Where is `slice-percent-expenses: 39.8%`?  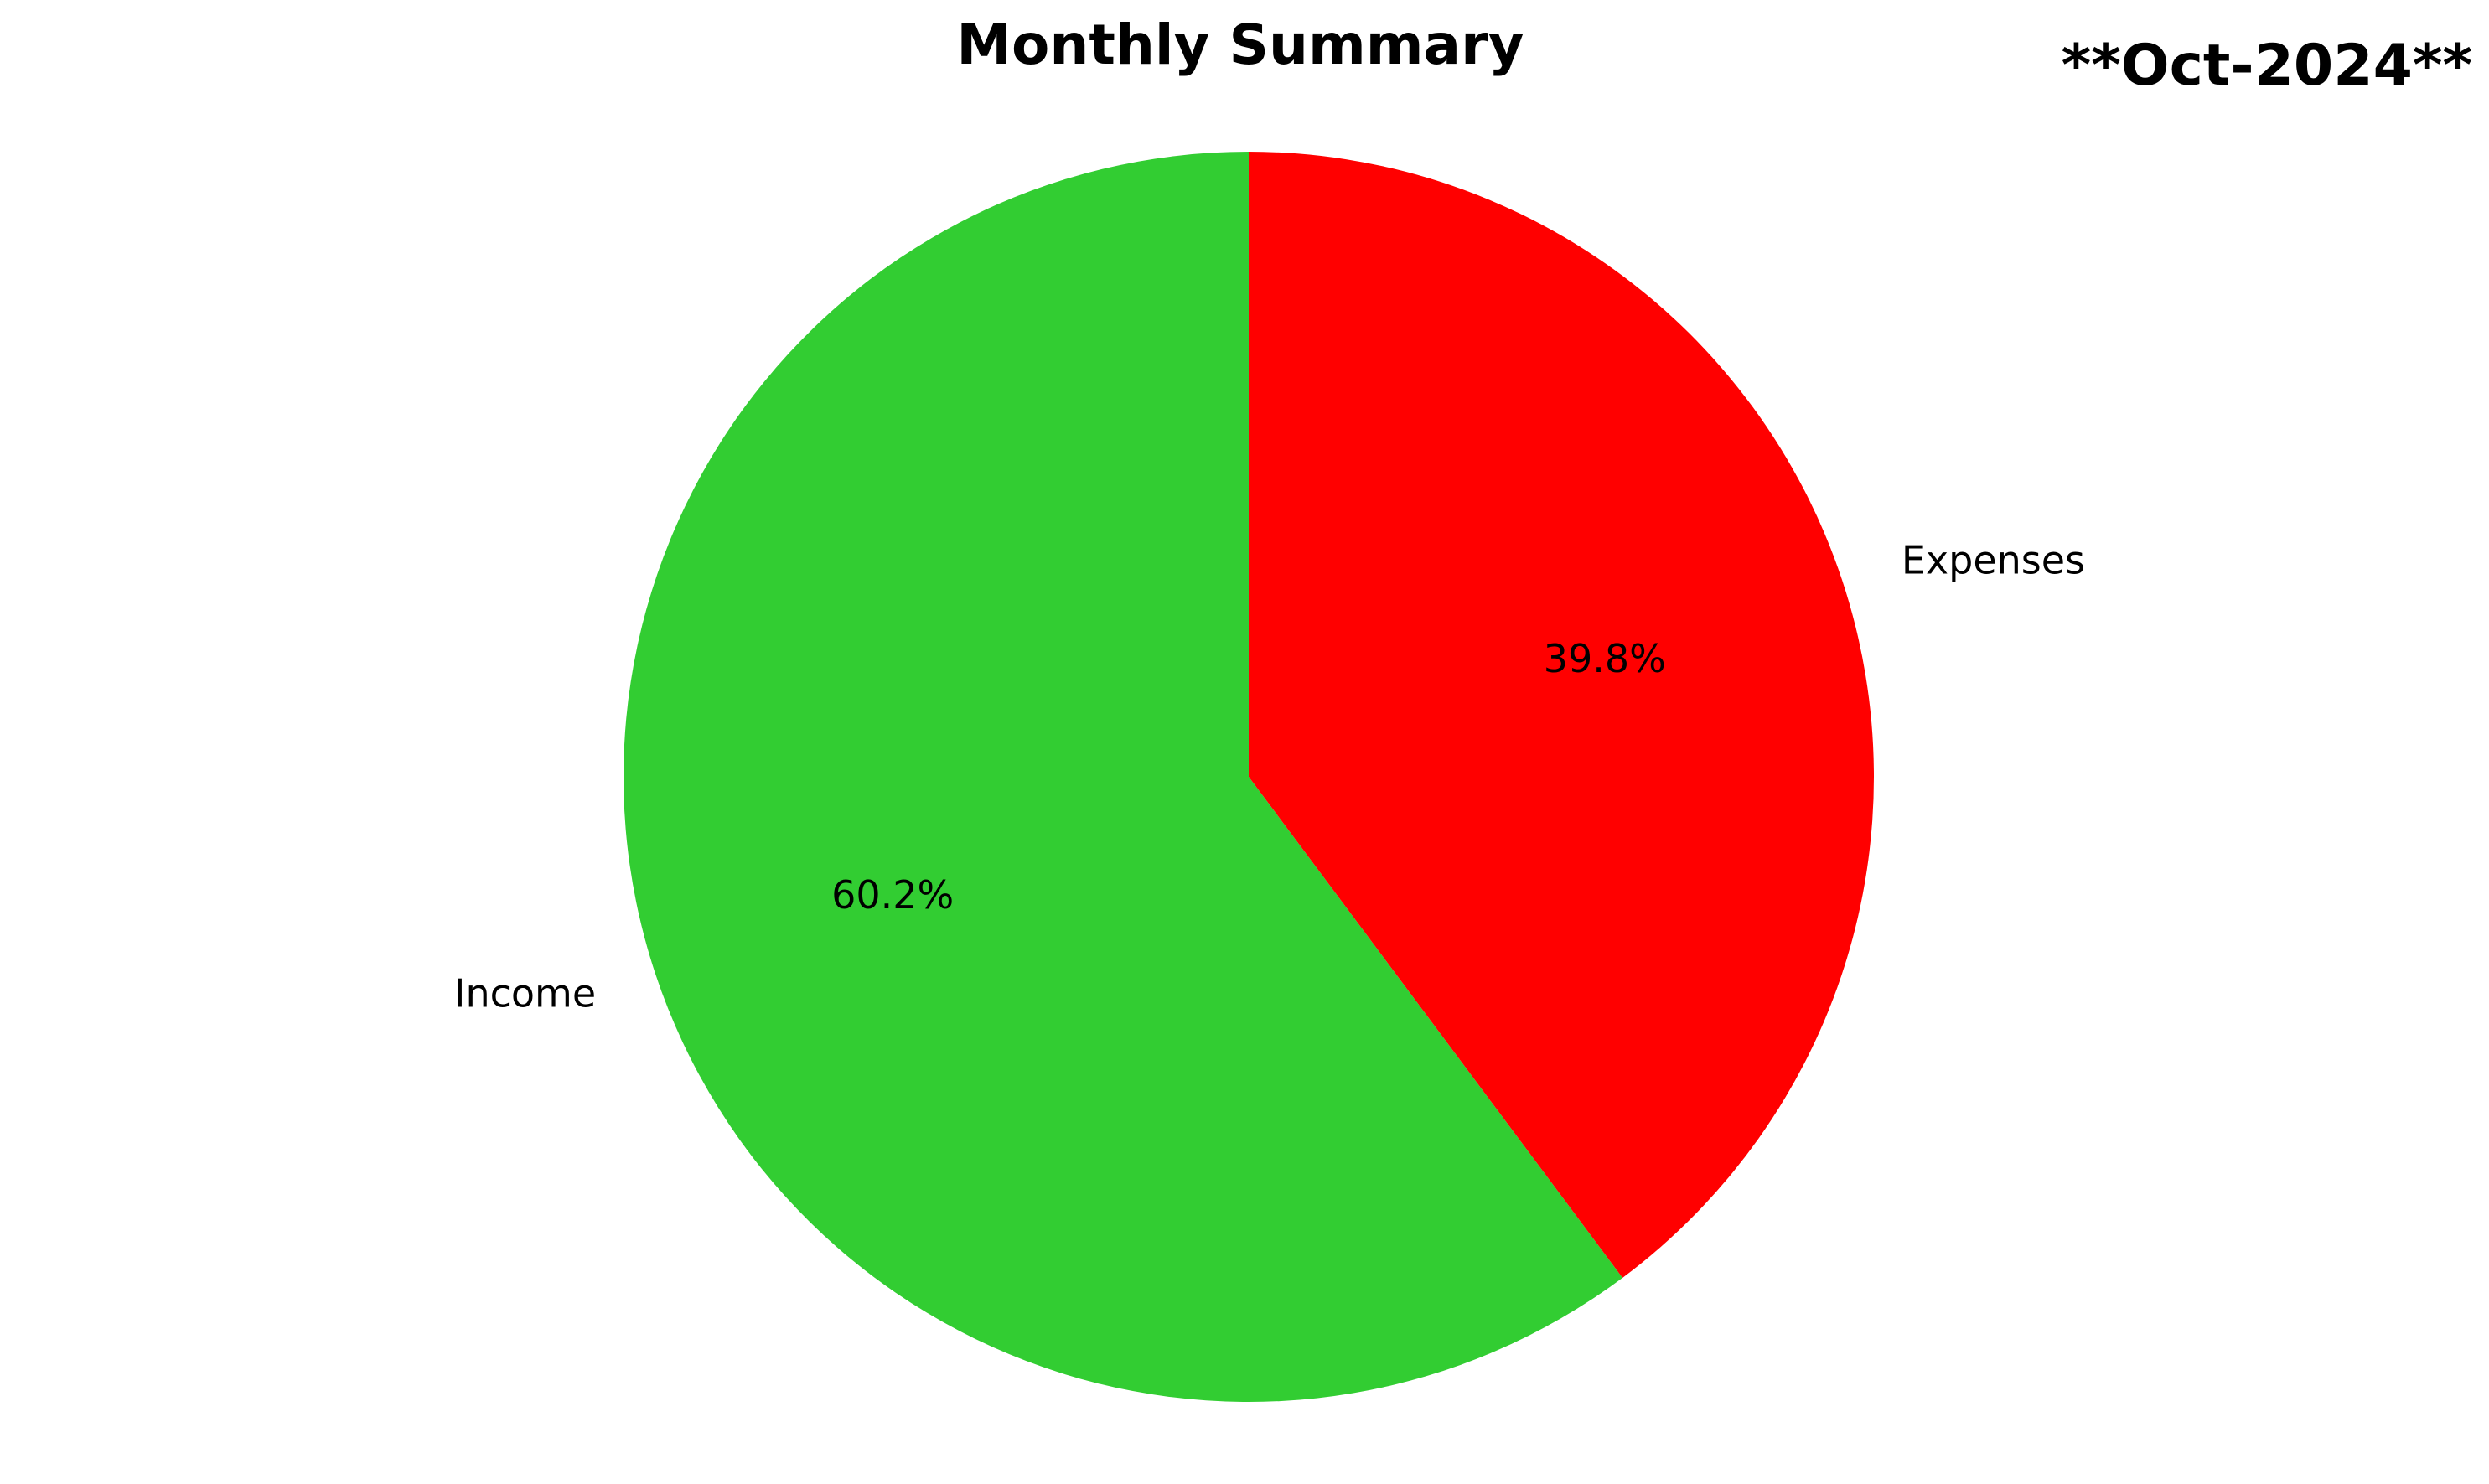
slice-percent-expenses: 39.8% is located at coordinates (1605, 658).